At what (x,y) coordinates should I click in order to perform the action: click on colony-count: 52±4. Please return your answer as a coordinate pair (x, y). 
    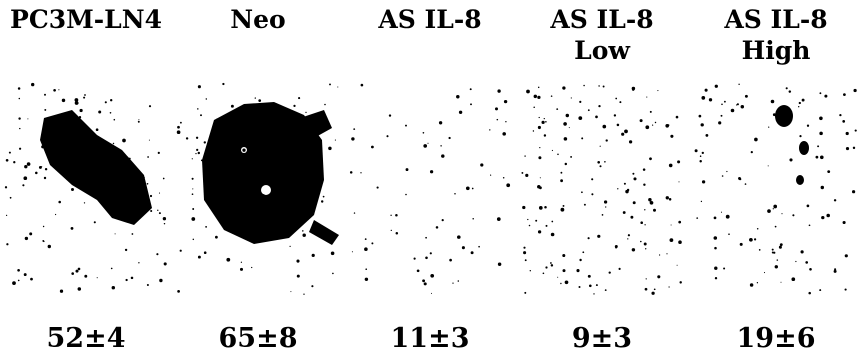
    Looking at the image, I should click on (86, 338).